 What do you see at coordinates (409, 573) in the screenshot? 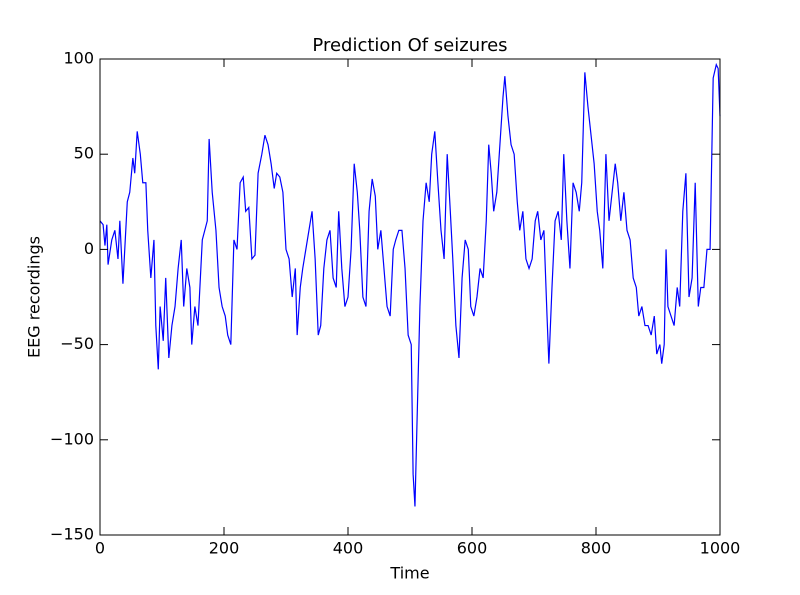
I see `x-axis-label: Time` at bounding box center [409, 573].